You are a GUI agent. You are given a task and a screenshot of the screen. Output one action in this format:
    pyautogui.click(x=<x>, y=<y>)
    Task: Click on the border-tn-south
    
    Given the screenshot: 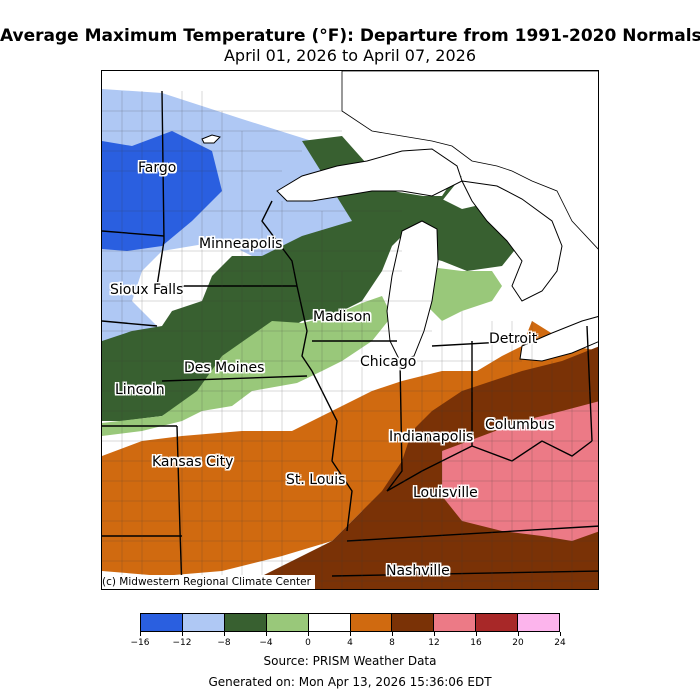 What is the action you would take?
    pyautogui.click(x=464, y=573)
    